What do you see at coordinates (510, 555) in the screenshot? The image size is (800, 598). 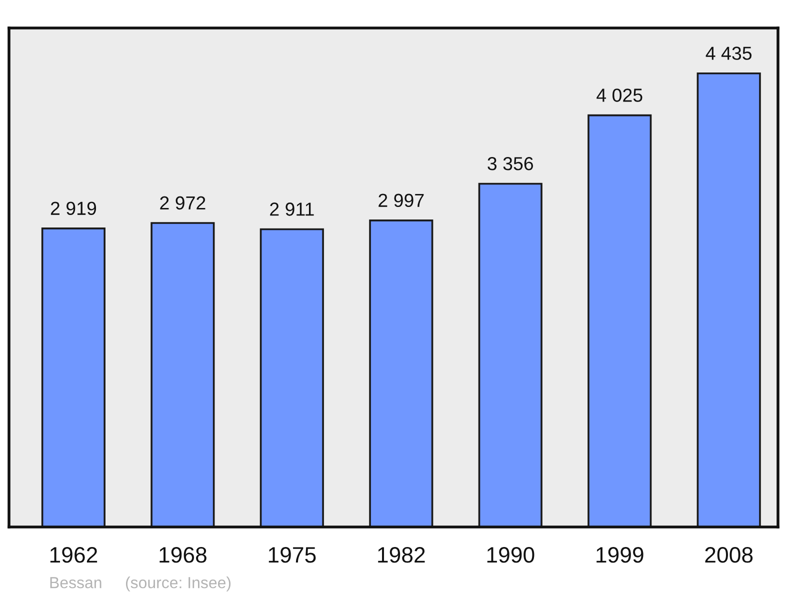 I see `x-tick-label: 1990` at bounding box center [510, 555].